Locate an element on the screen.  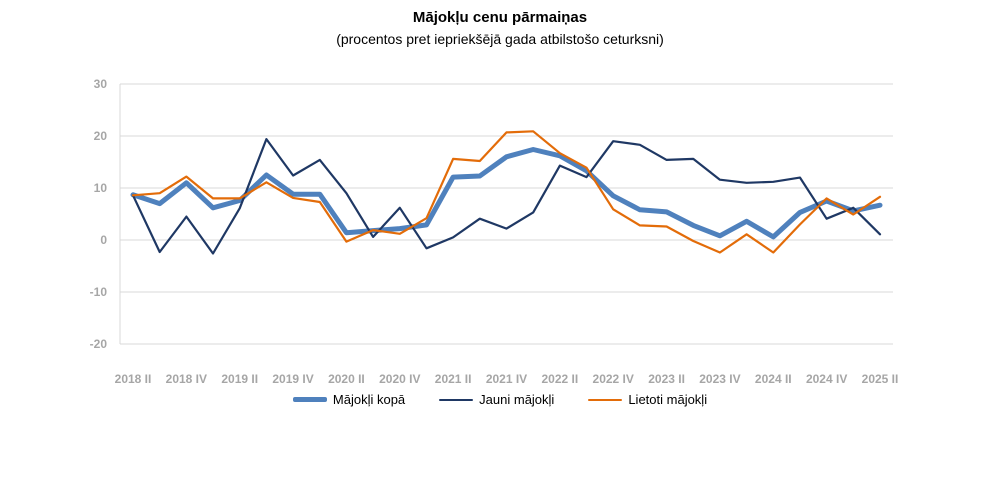
legend-label-jauni-majokli: Jauni mājokļi is located at coordinates (517, 399).